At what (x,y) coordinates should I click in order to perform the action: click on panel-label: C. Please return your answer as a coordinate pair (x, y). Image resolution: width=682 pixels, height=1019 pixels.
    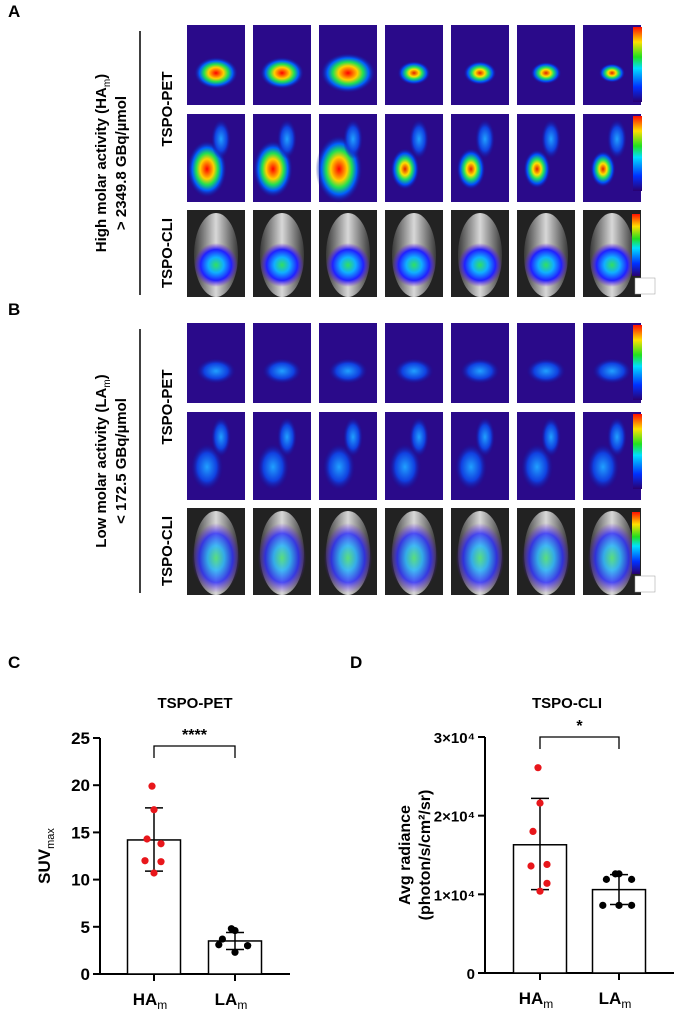
    Looking at the image, I should click on (14, 662).